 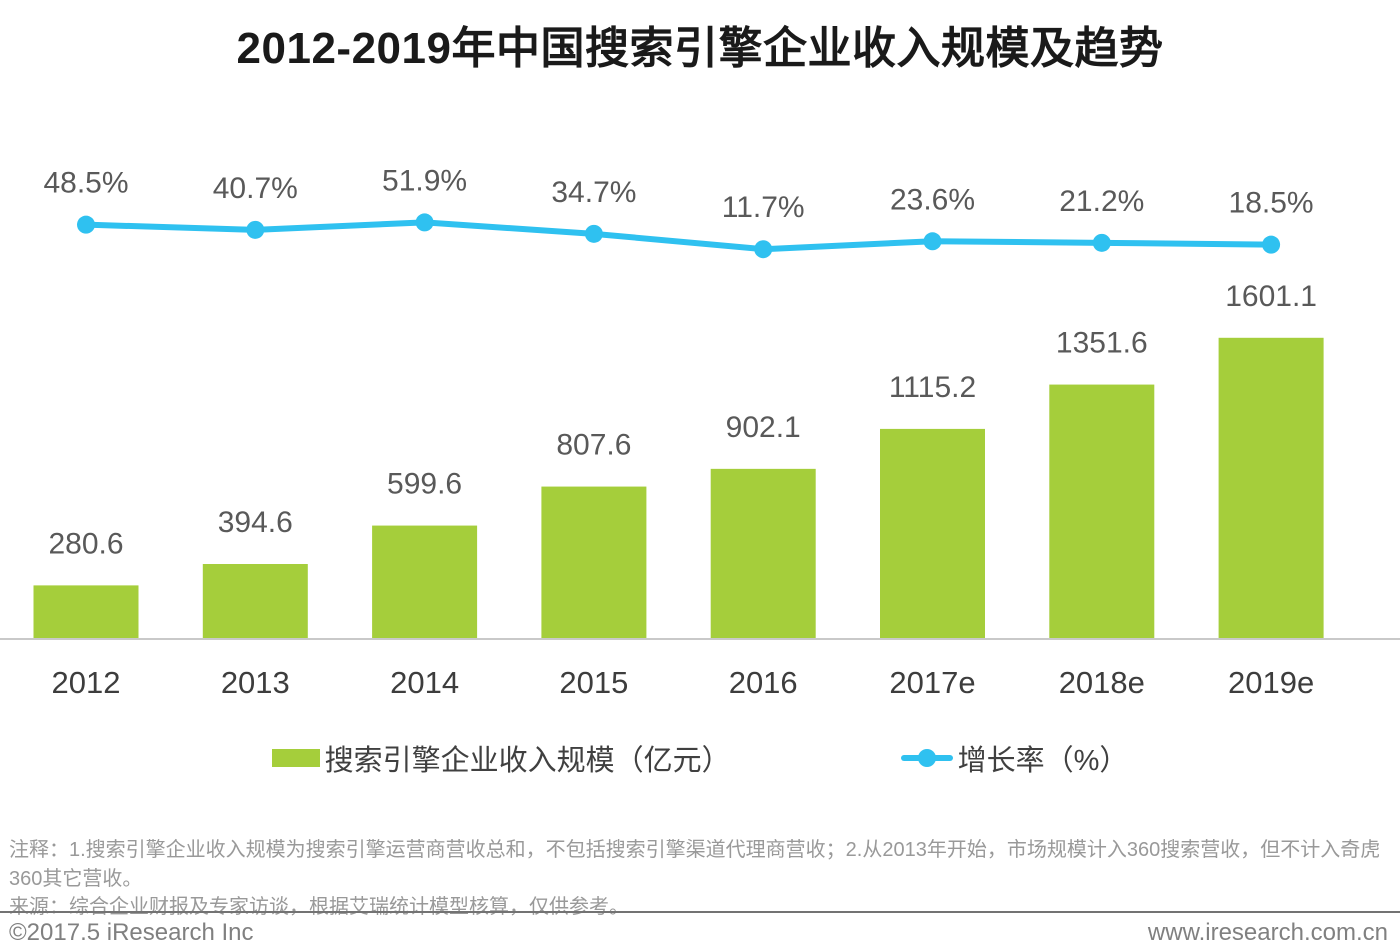 What do you see at coordinates (932, 387) in the screenshot?
I see `bar-value-label-2017e: 1115.2` at bounding box center [932, 387].